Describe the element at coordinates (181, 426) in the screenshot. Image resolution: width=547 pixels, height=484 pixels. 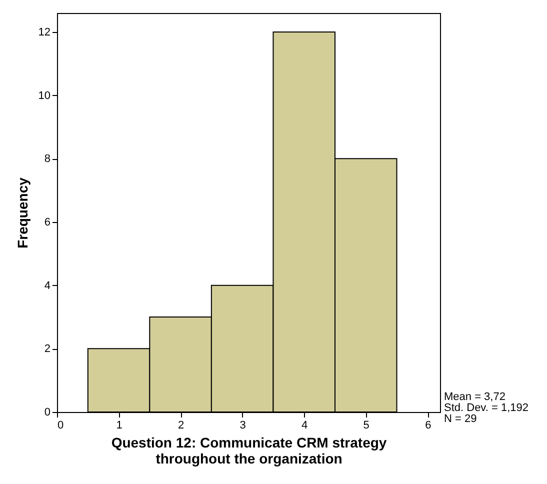
I see `x-tick-label: 2` at that location.